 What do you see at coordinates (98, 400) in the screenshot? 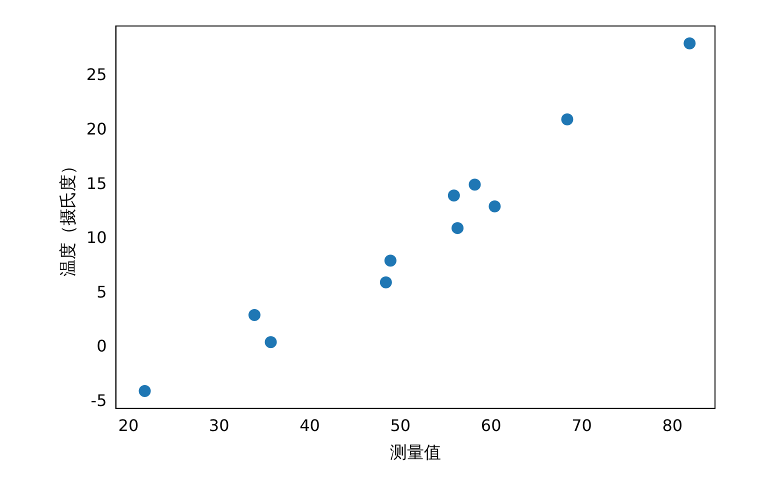
I see `y-tick-label: -5` at bounding box center [98, 400].